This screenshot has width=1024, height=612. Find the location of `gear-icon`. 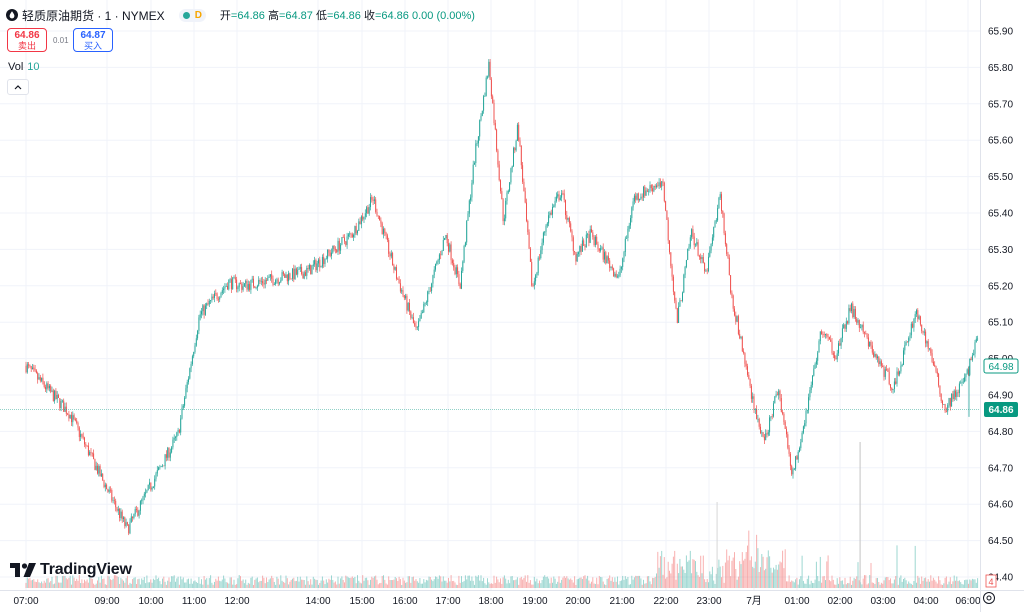

gear-icon is located at coordinates (989, 598).